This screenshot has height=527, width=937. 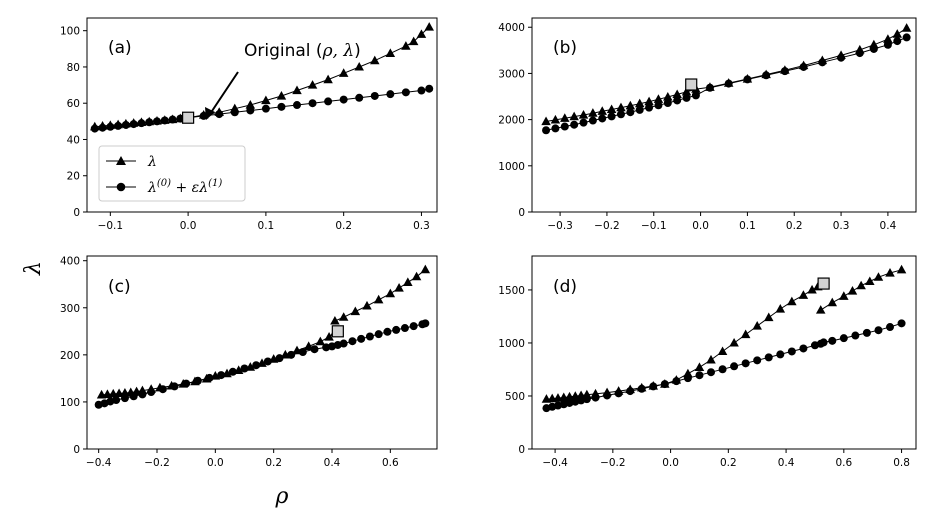 I want to click on original-point-square, so click(x=823, y=283).